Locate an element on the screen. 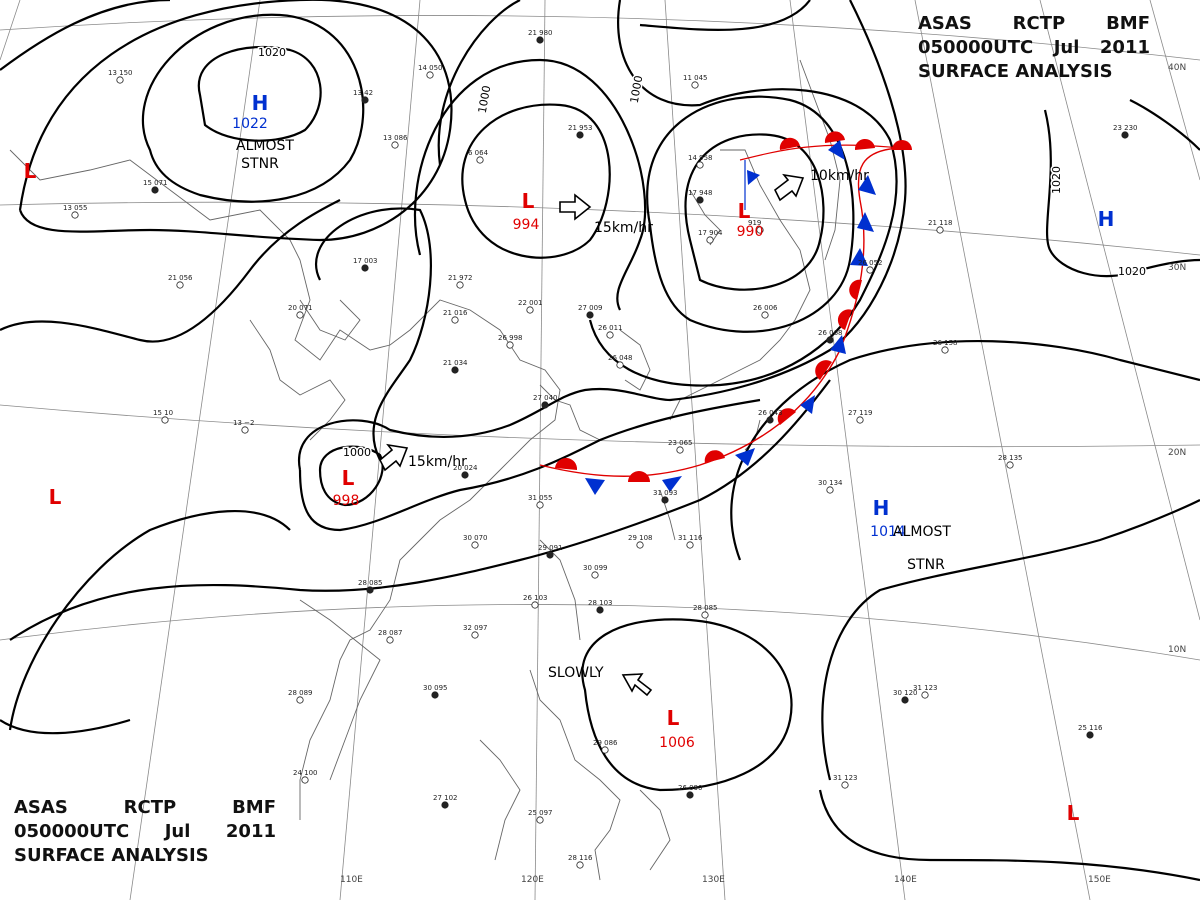 Image resolution: width=1200 pixels, height=900 pixels. station-reading: 30 070 is located at coordinates (475, 538).